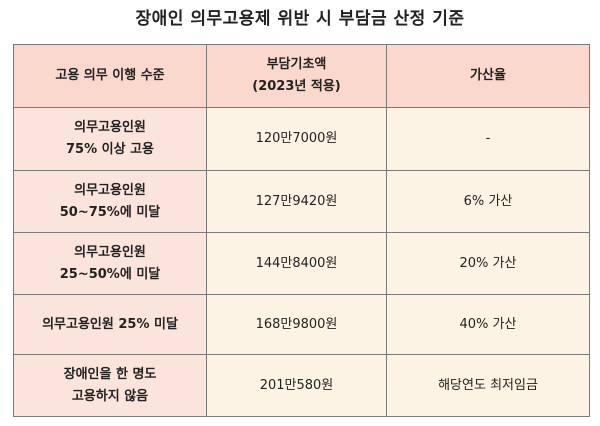 The image size is (600, 426). What do you see at coordinates (296, 385) in the screenshot?
I see `row-base: 201만580원` at bounding box center [296, 385].